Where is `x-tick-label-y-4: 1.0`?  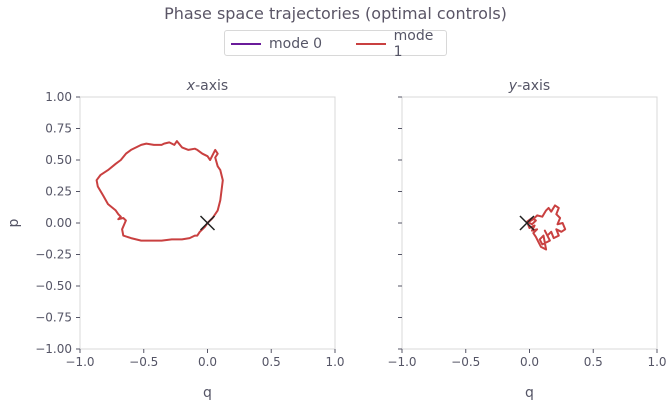
x-tick-label-y-4: 1.0 is located at coordinates (656, 362).